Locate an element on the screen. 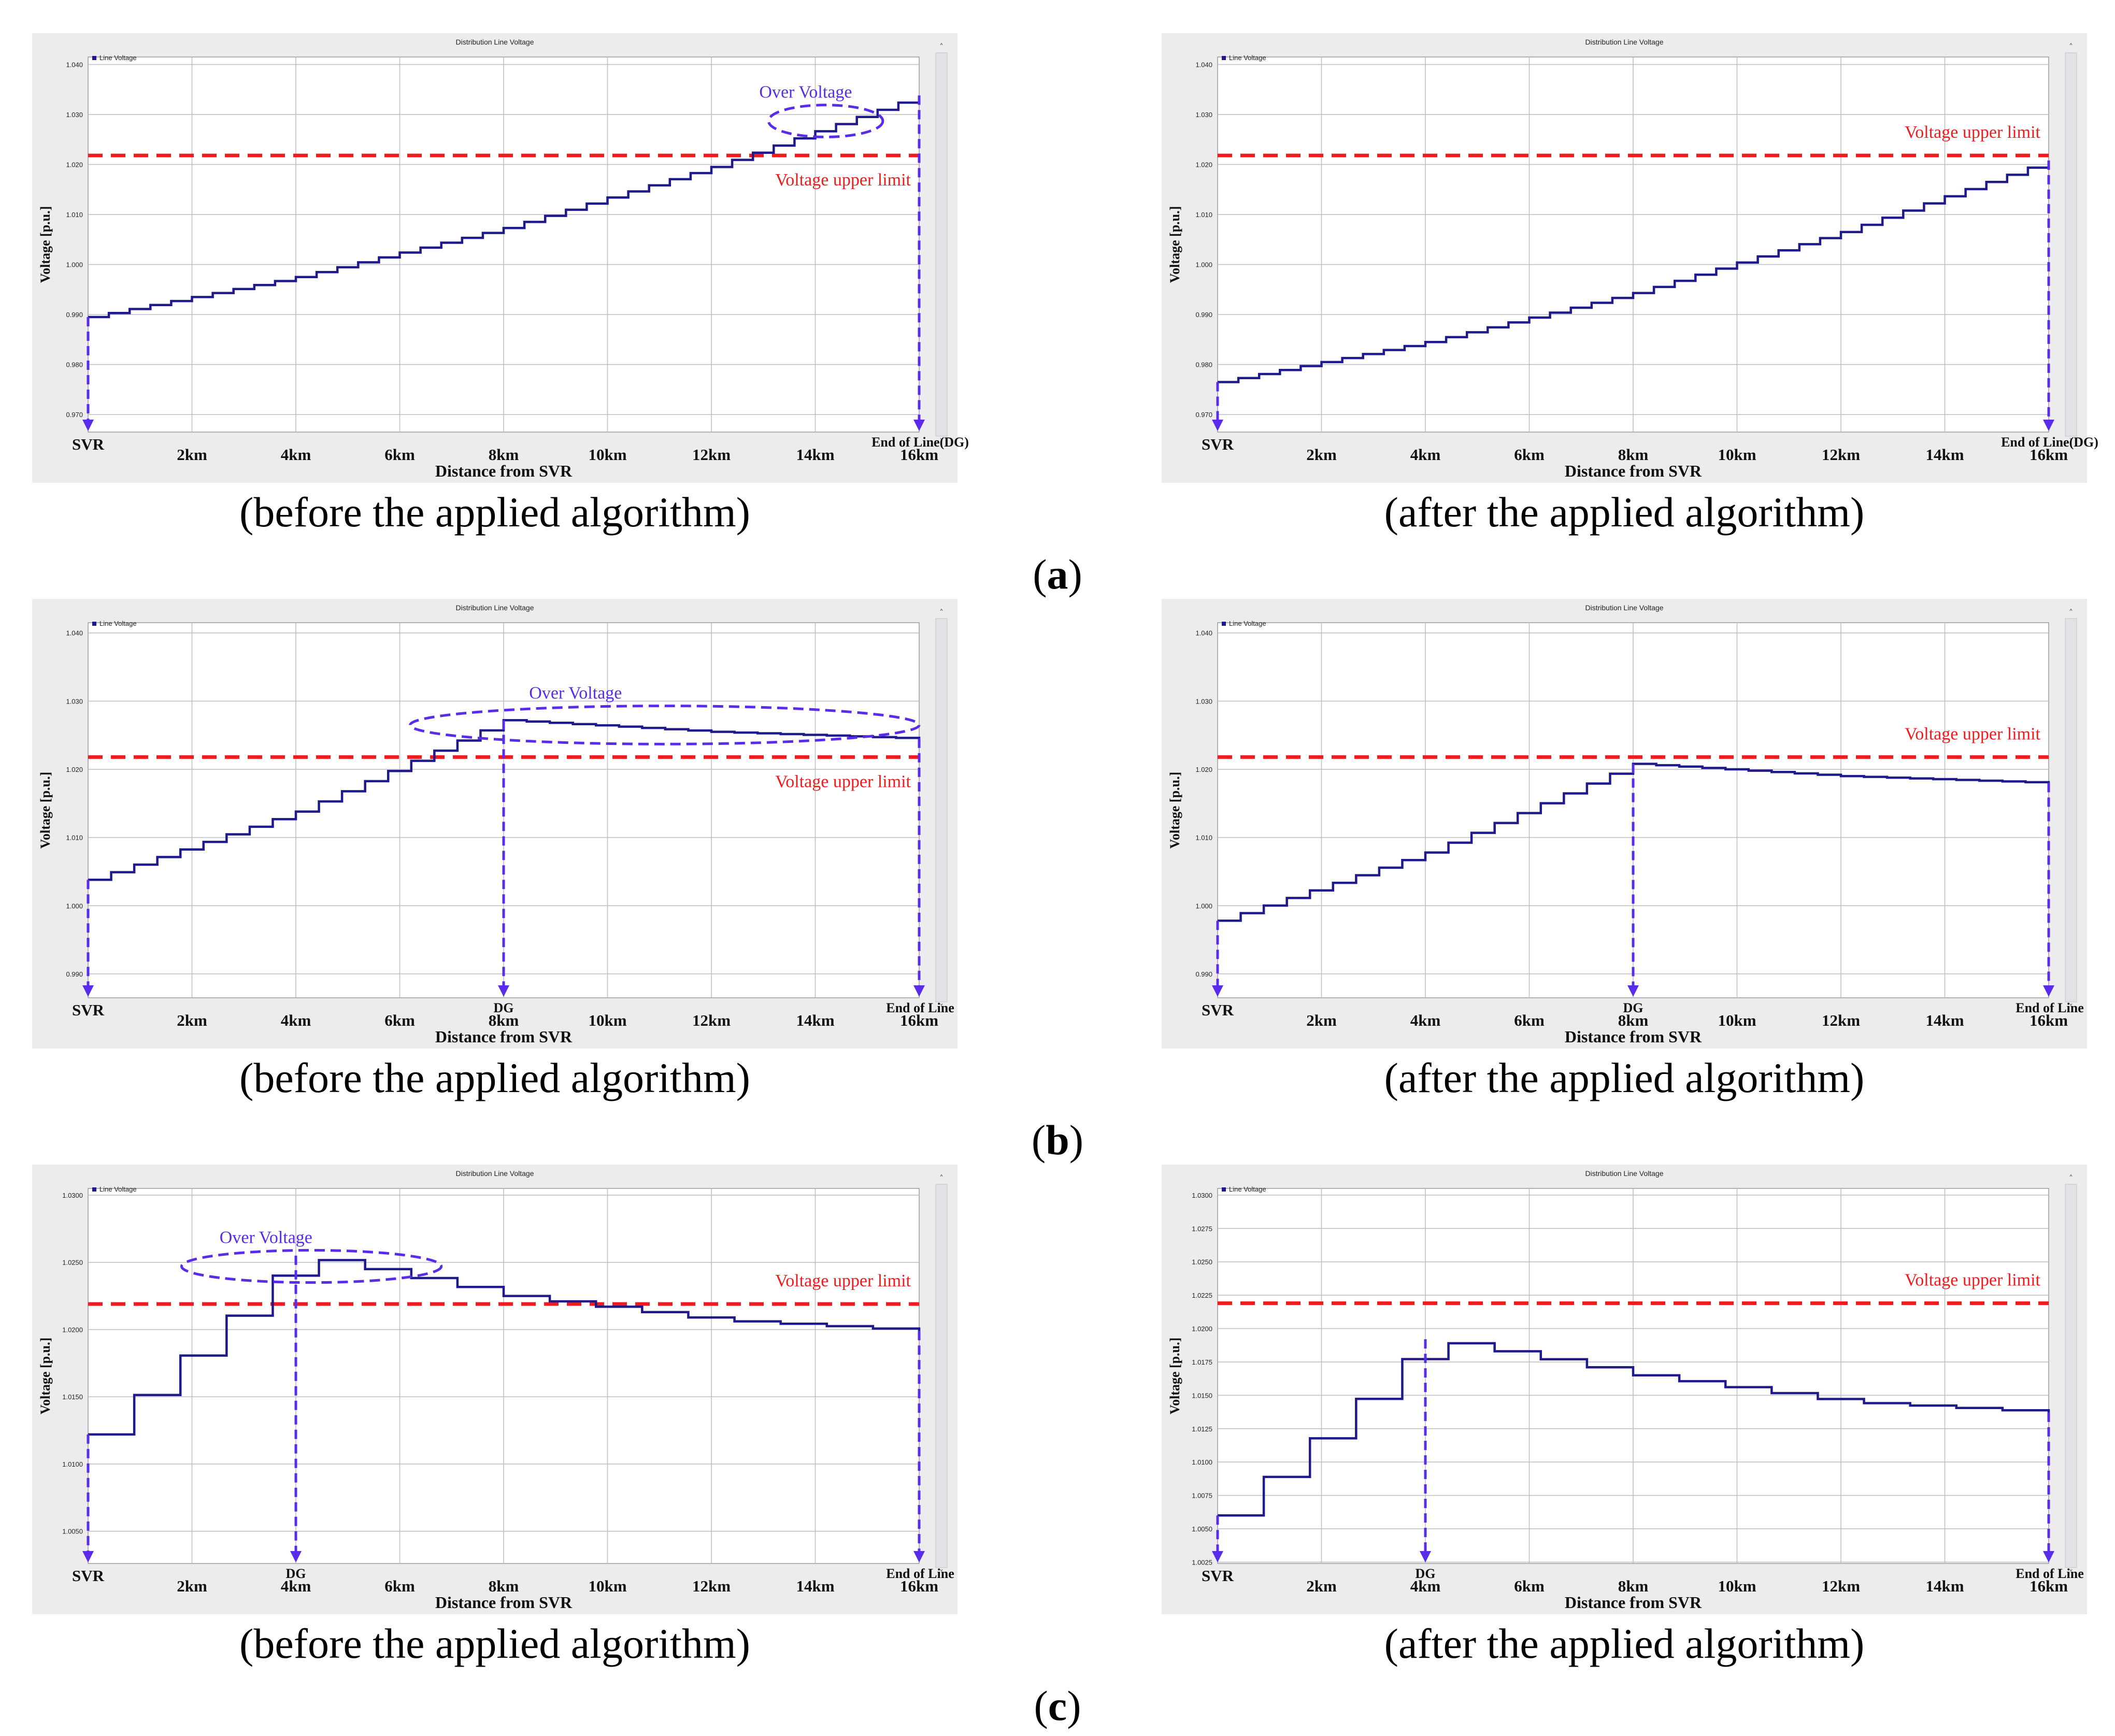  scroll-down-icon: ˅ is located at coordinates (2071, 442).